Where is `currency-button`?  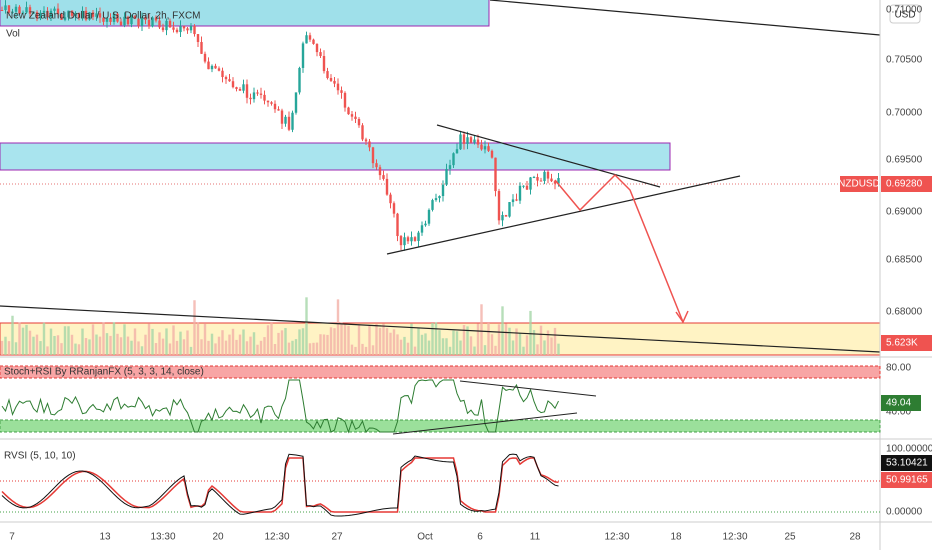
currency-button is located at coordinates (905, 14).